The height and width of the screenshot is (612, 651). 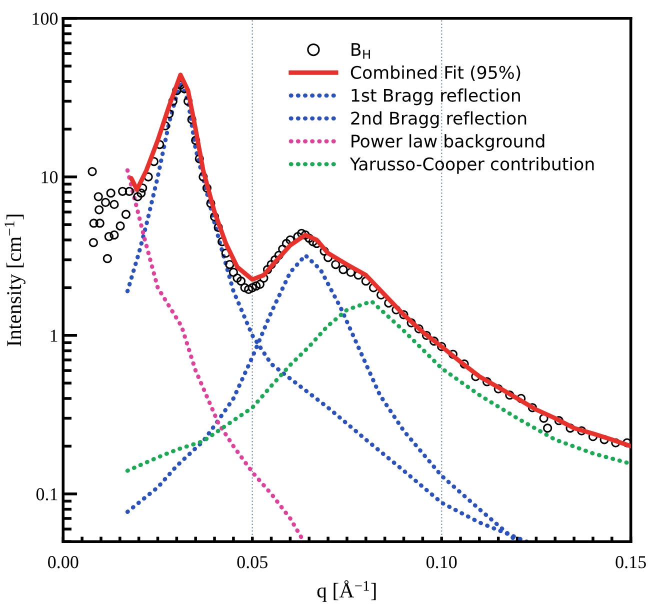 I want to click on y-tick-label: 10, so click(x=50, y=177).